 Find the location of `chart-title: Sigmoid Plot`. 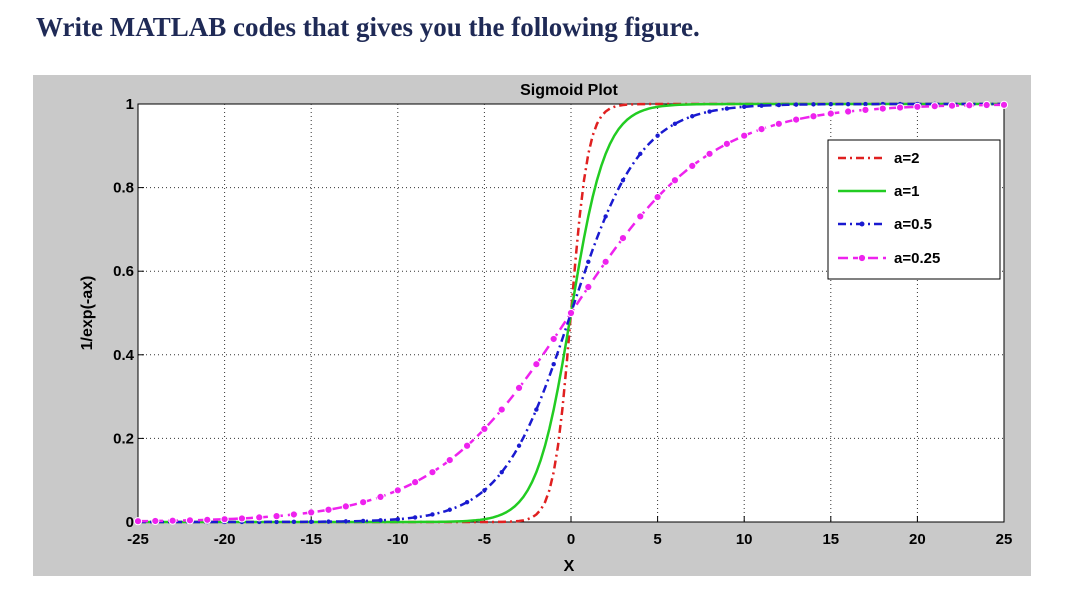

chart-title: Sigmoid Plot is located at coordinates (569, 90).